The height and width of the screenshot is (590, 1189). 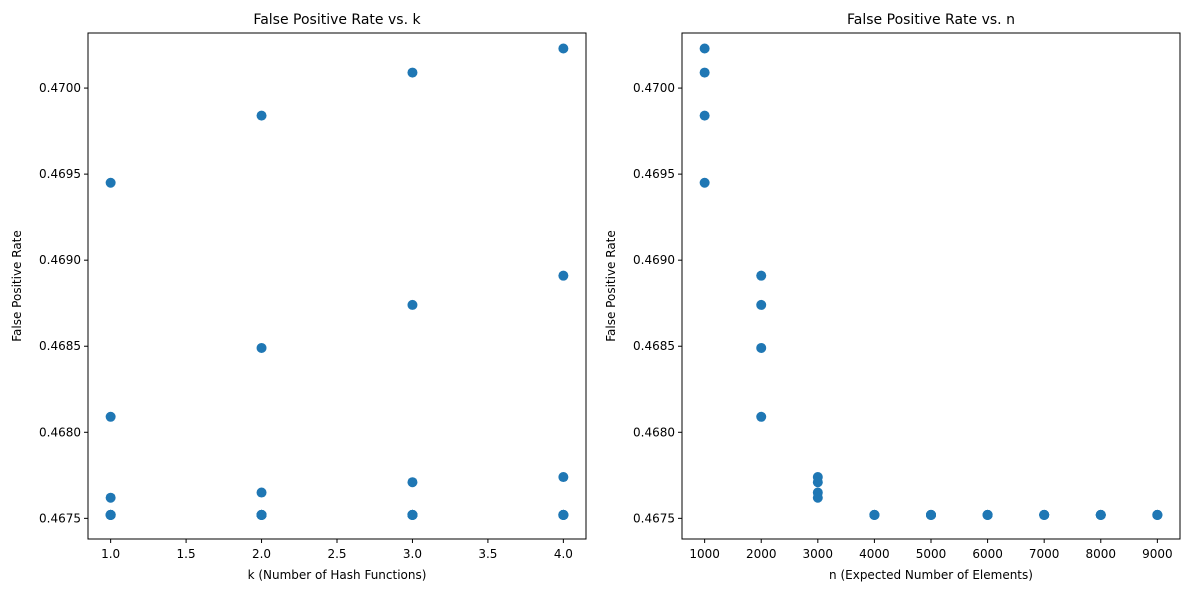 I want to click on x-axis-label-n: n (Expected Number of Elements), so click(x=931, y=575).